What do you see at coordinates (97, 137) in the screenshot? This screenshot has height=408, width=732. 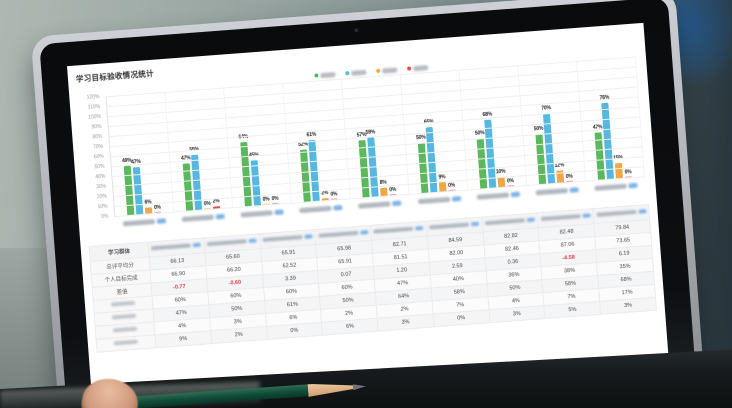 I see `y-axis-tick: 80%` at bounding box center [97, 137].